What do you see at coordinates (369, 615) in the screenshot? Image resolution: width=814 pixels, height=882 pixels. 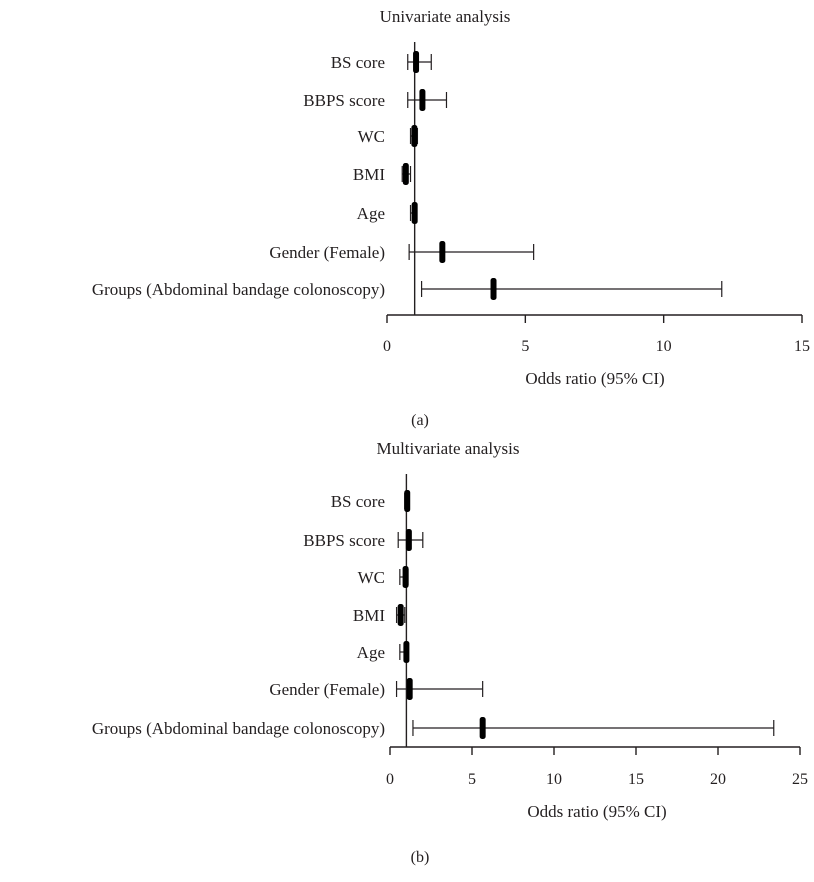 I see `panel-b-category-label: BMI` at bounding box center [369, 615].